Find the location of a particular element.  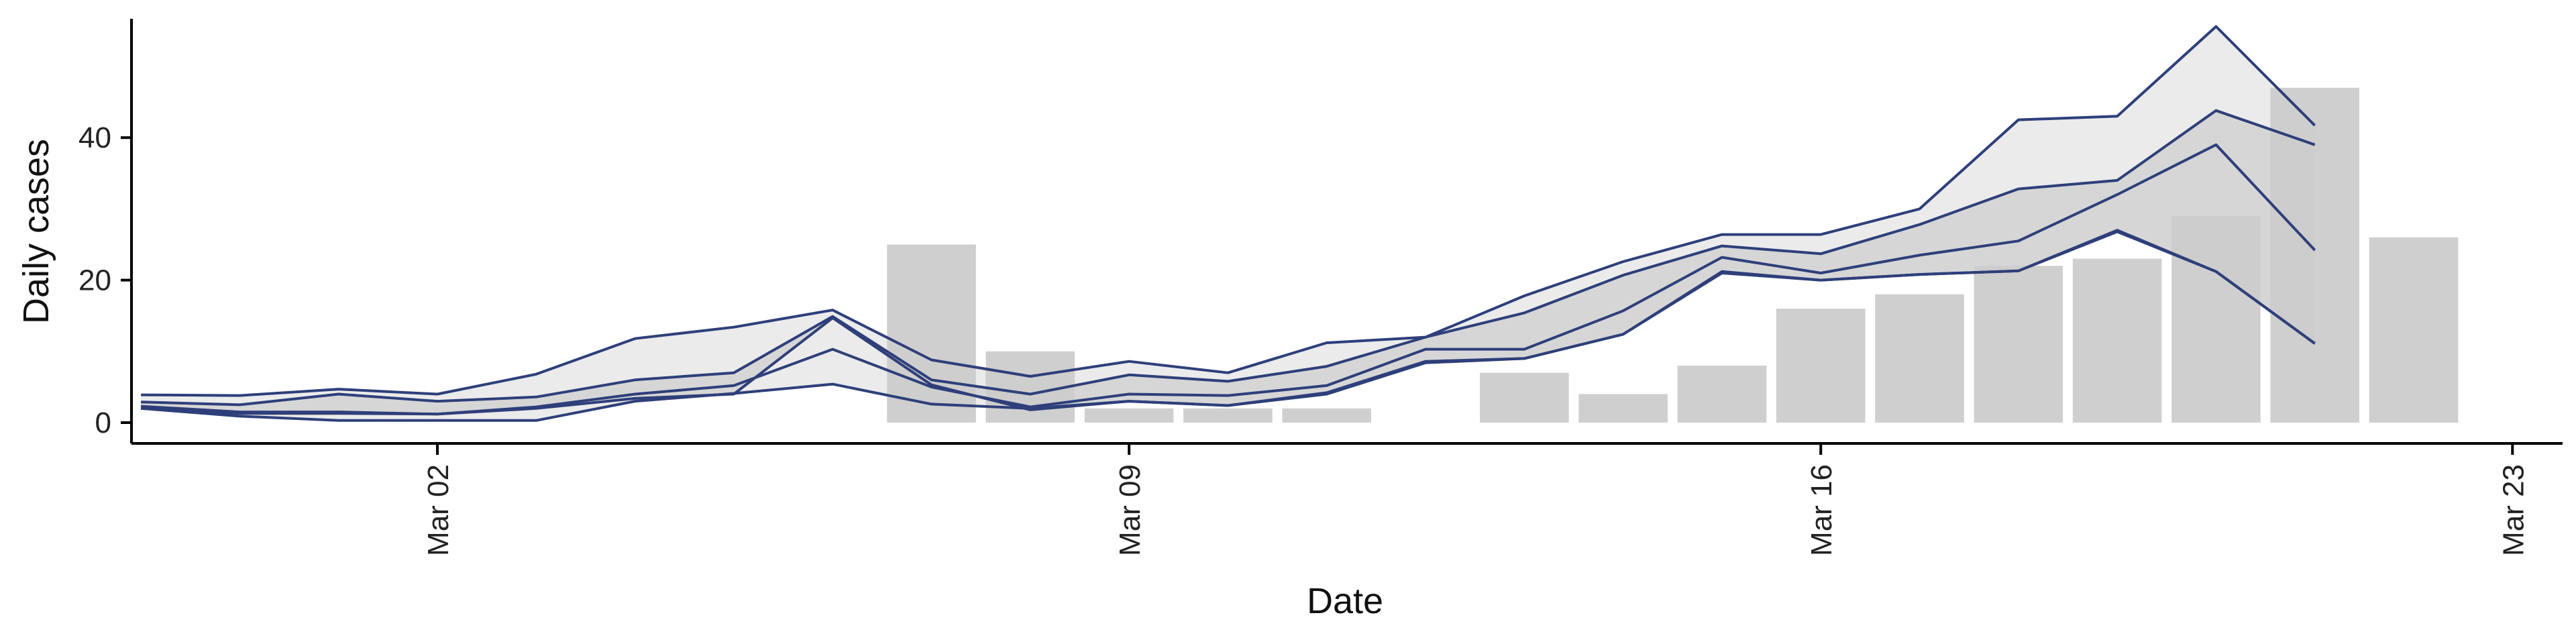

y-axis-label: Daily cases is located at coordinates (36, 231).